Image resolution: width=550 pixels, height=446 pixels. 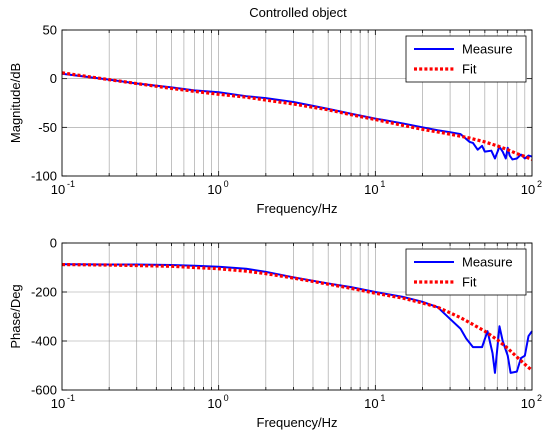 What do you see at coordinates (44, 176) in the screenshot?
I see `y-tick-label: -100` at bounding box center [44, 176].